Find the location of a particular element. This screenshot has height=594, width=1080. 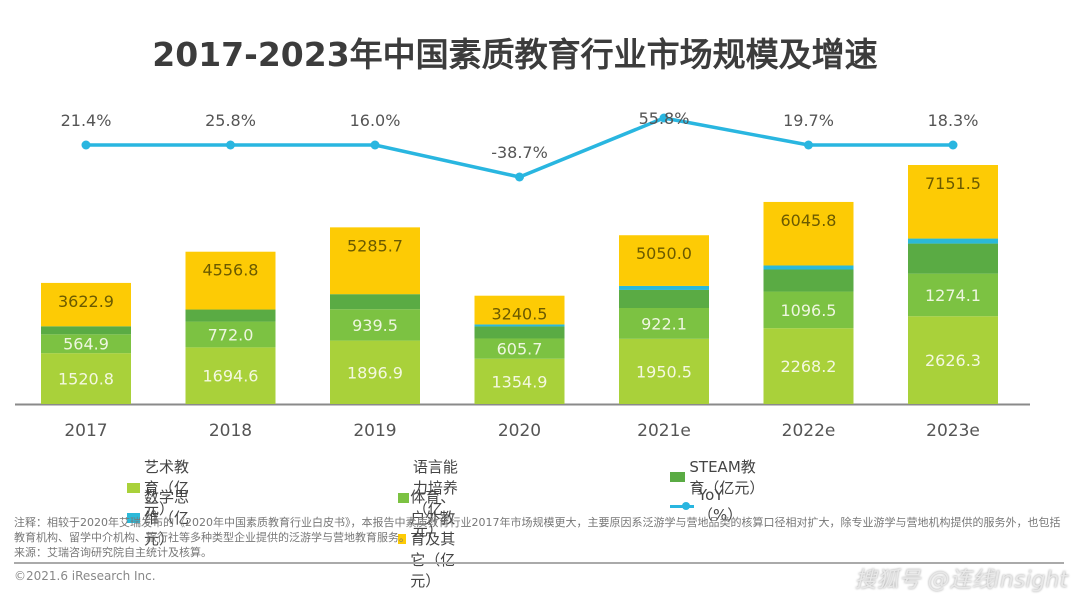

x-tick-label: 2018 is located at coordinates (230, 431).